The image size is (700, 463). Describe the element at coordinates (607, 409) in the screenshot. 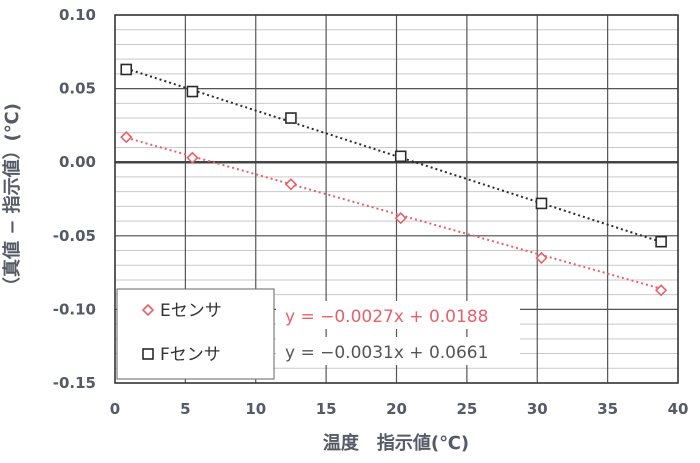

I see `x-tick-label: 35` at that location.